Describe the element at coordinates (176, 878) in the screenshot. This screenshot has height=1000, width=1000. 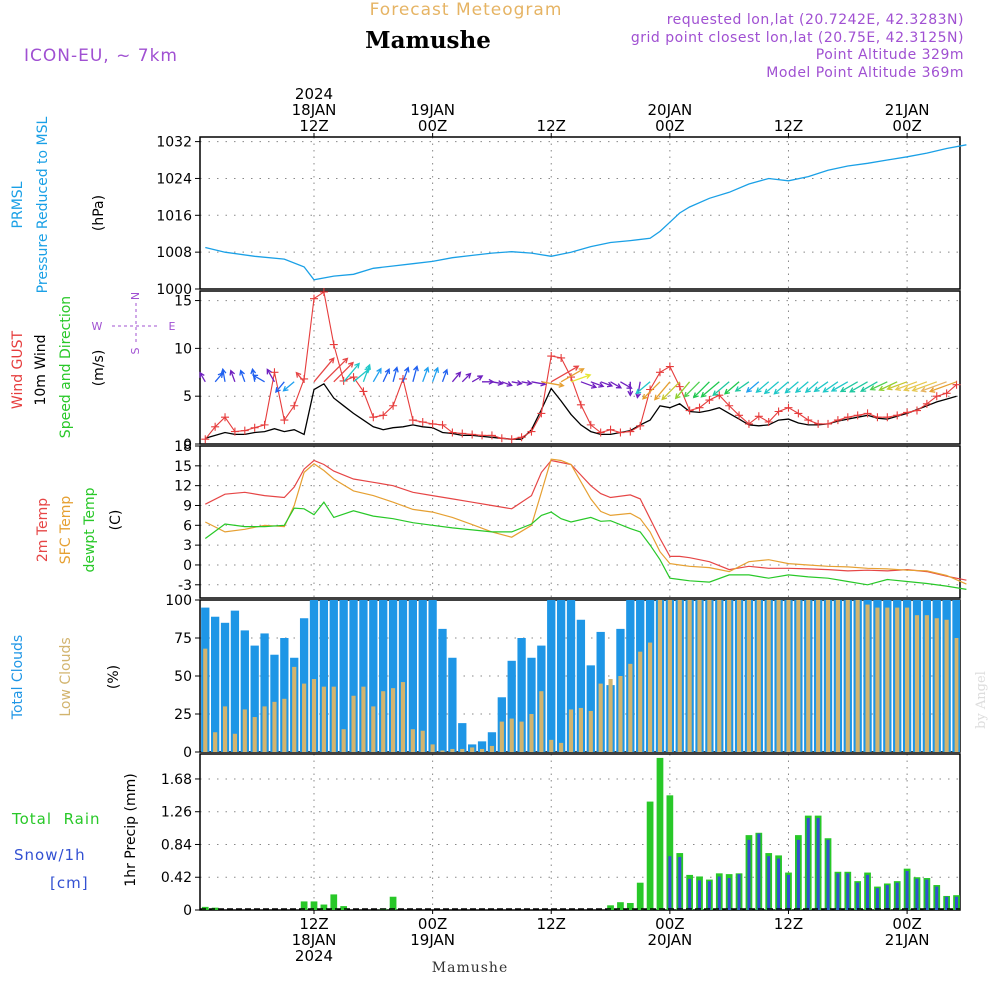
I see `precip-ytick-label: 0.42` at that location.